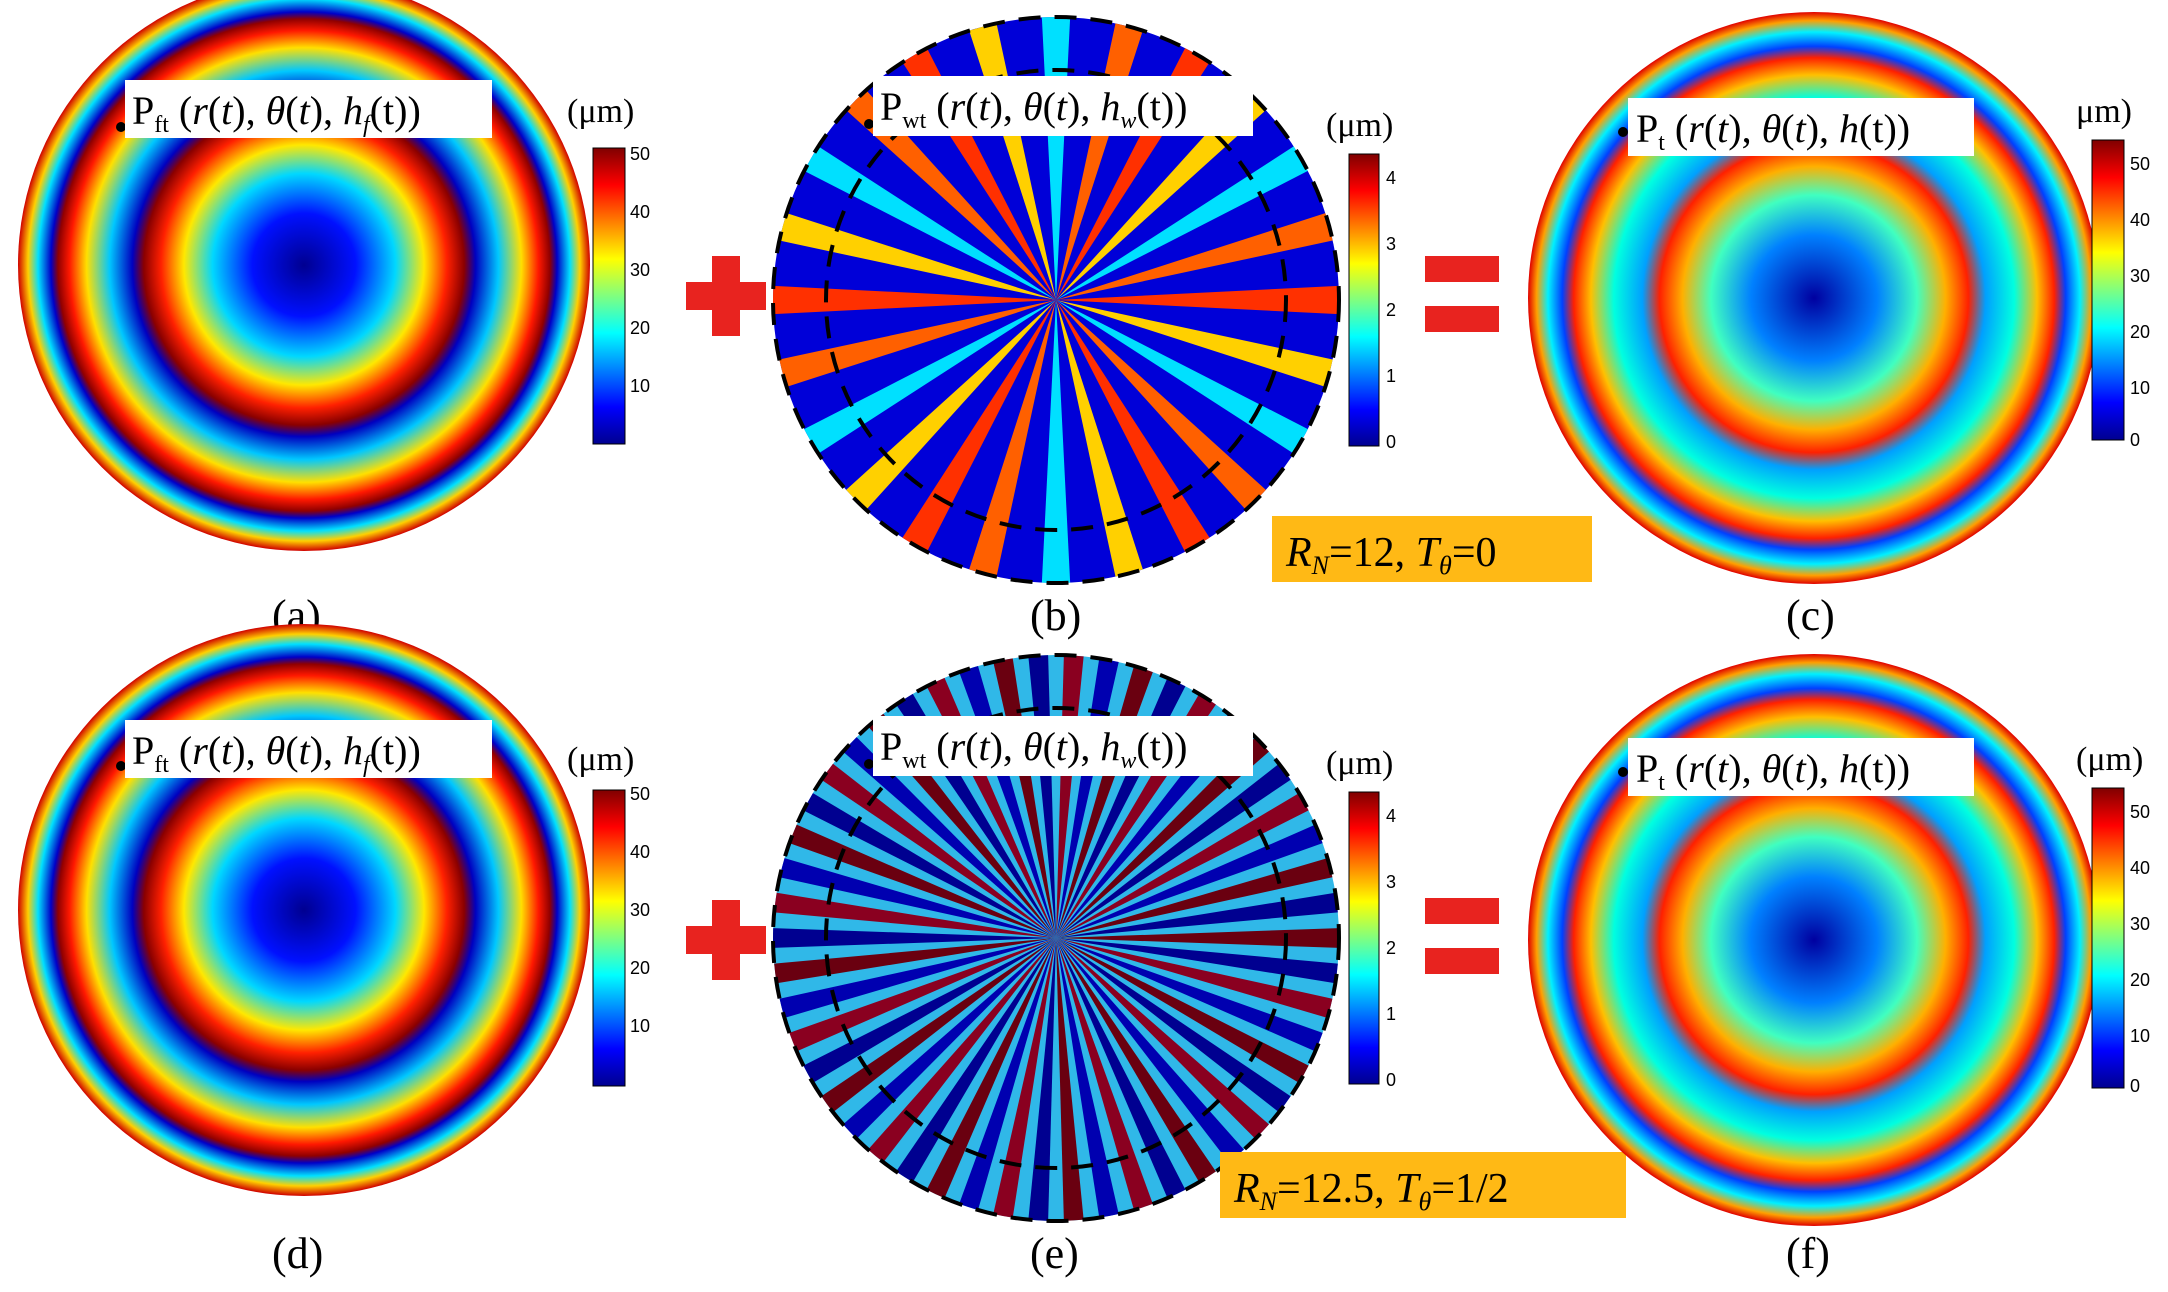  I want to click on colorbar-e, so click(1364, 938).